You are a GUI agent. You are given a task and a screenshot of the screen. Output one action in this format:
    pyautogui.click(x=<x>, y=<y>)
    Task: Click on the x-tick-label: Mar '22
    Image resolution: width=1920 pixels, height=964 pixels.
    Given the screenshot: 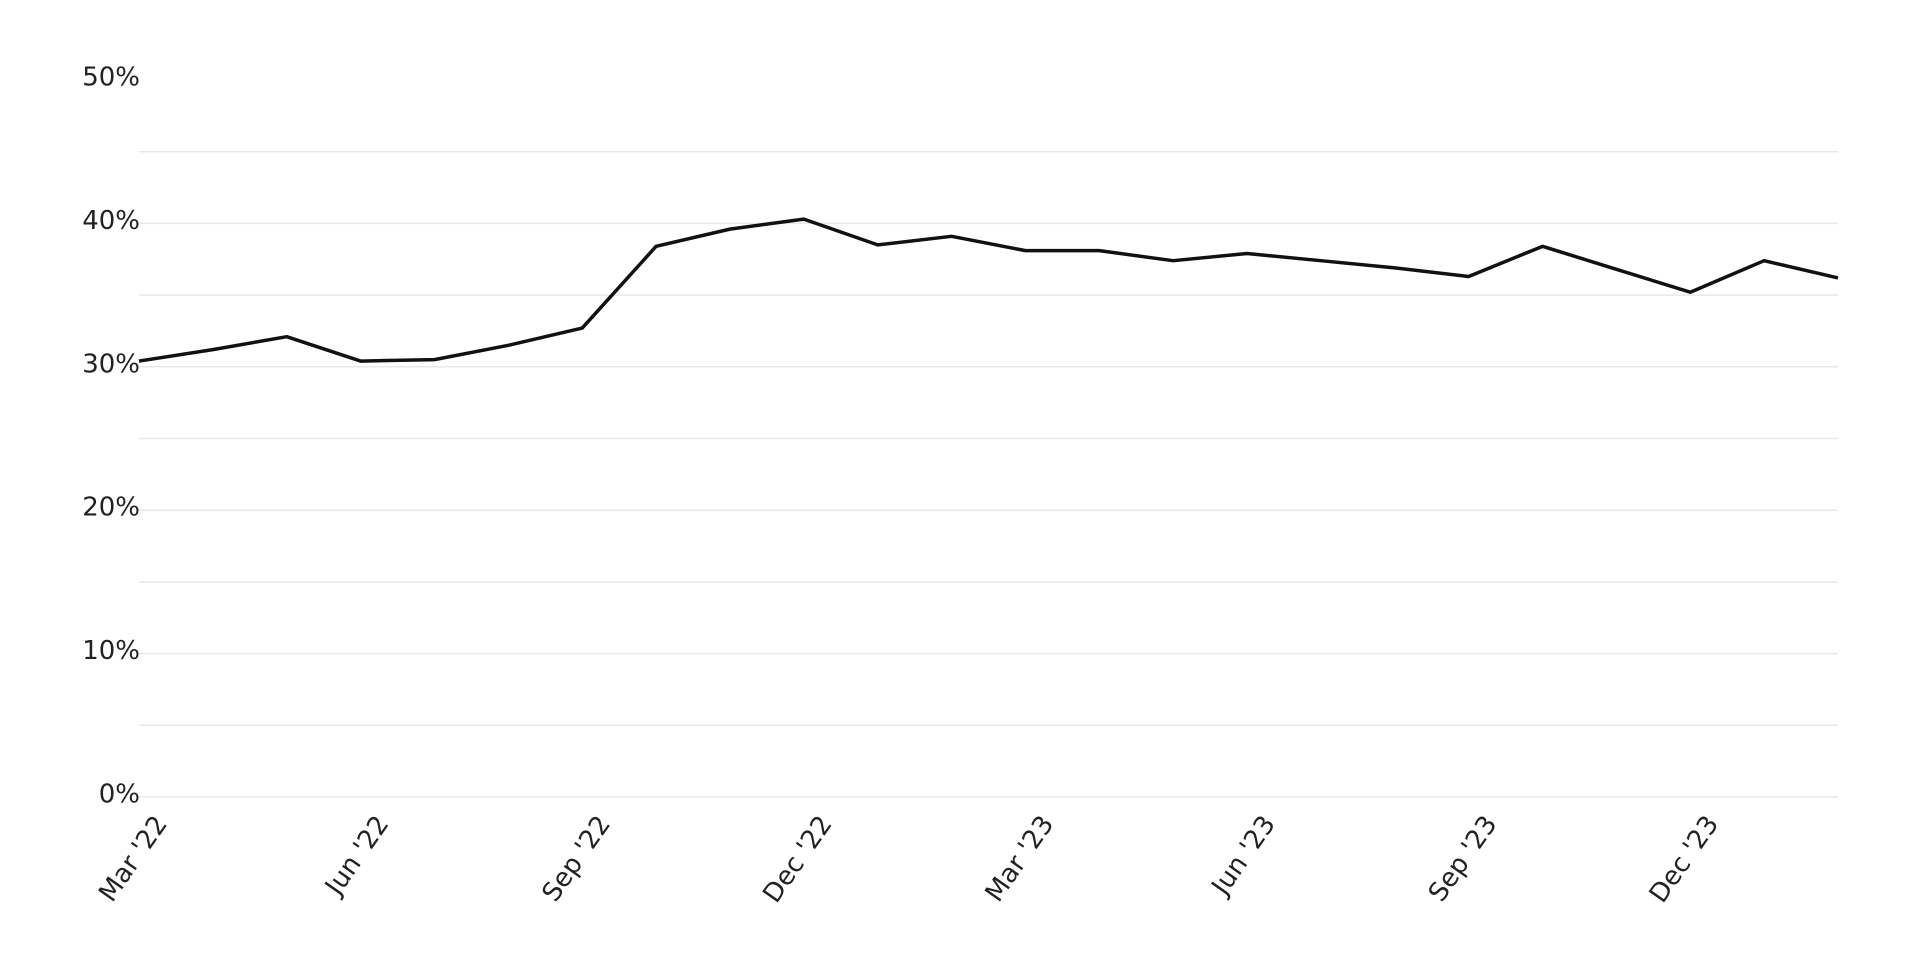 What is the action you would take?
    pyautogui.click(x=133, y=858)
    